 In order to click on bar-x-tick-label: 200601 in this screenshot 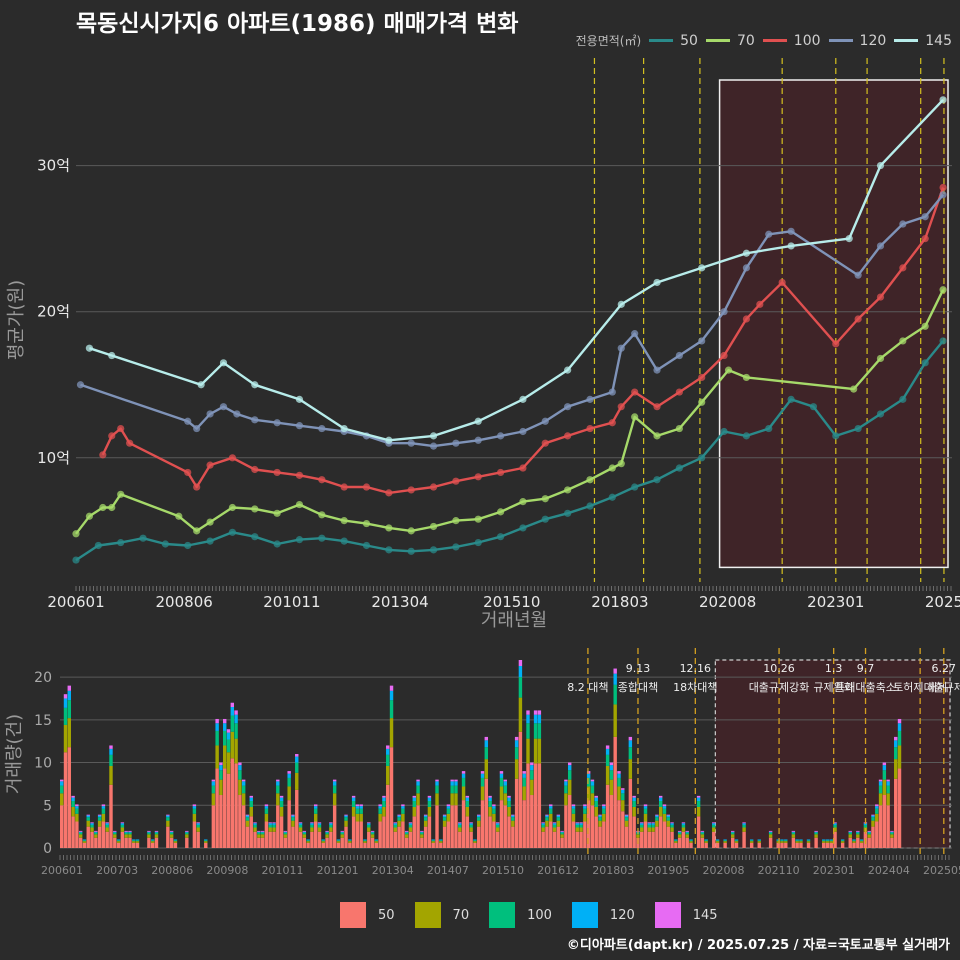, I will do `click(62, 870)`.